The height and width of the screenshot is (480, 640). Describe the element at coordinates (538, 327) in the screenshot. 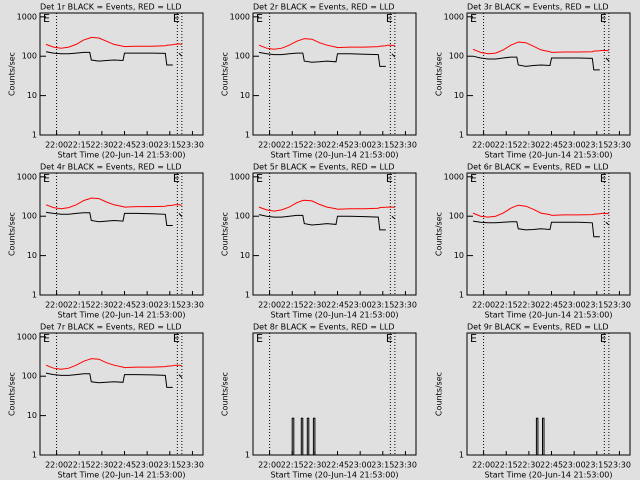

I see `chart-title: Det 9r BLACK = Events, RED = LLD` at that location.